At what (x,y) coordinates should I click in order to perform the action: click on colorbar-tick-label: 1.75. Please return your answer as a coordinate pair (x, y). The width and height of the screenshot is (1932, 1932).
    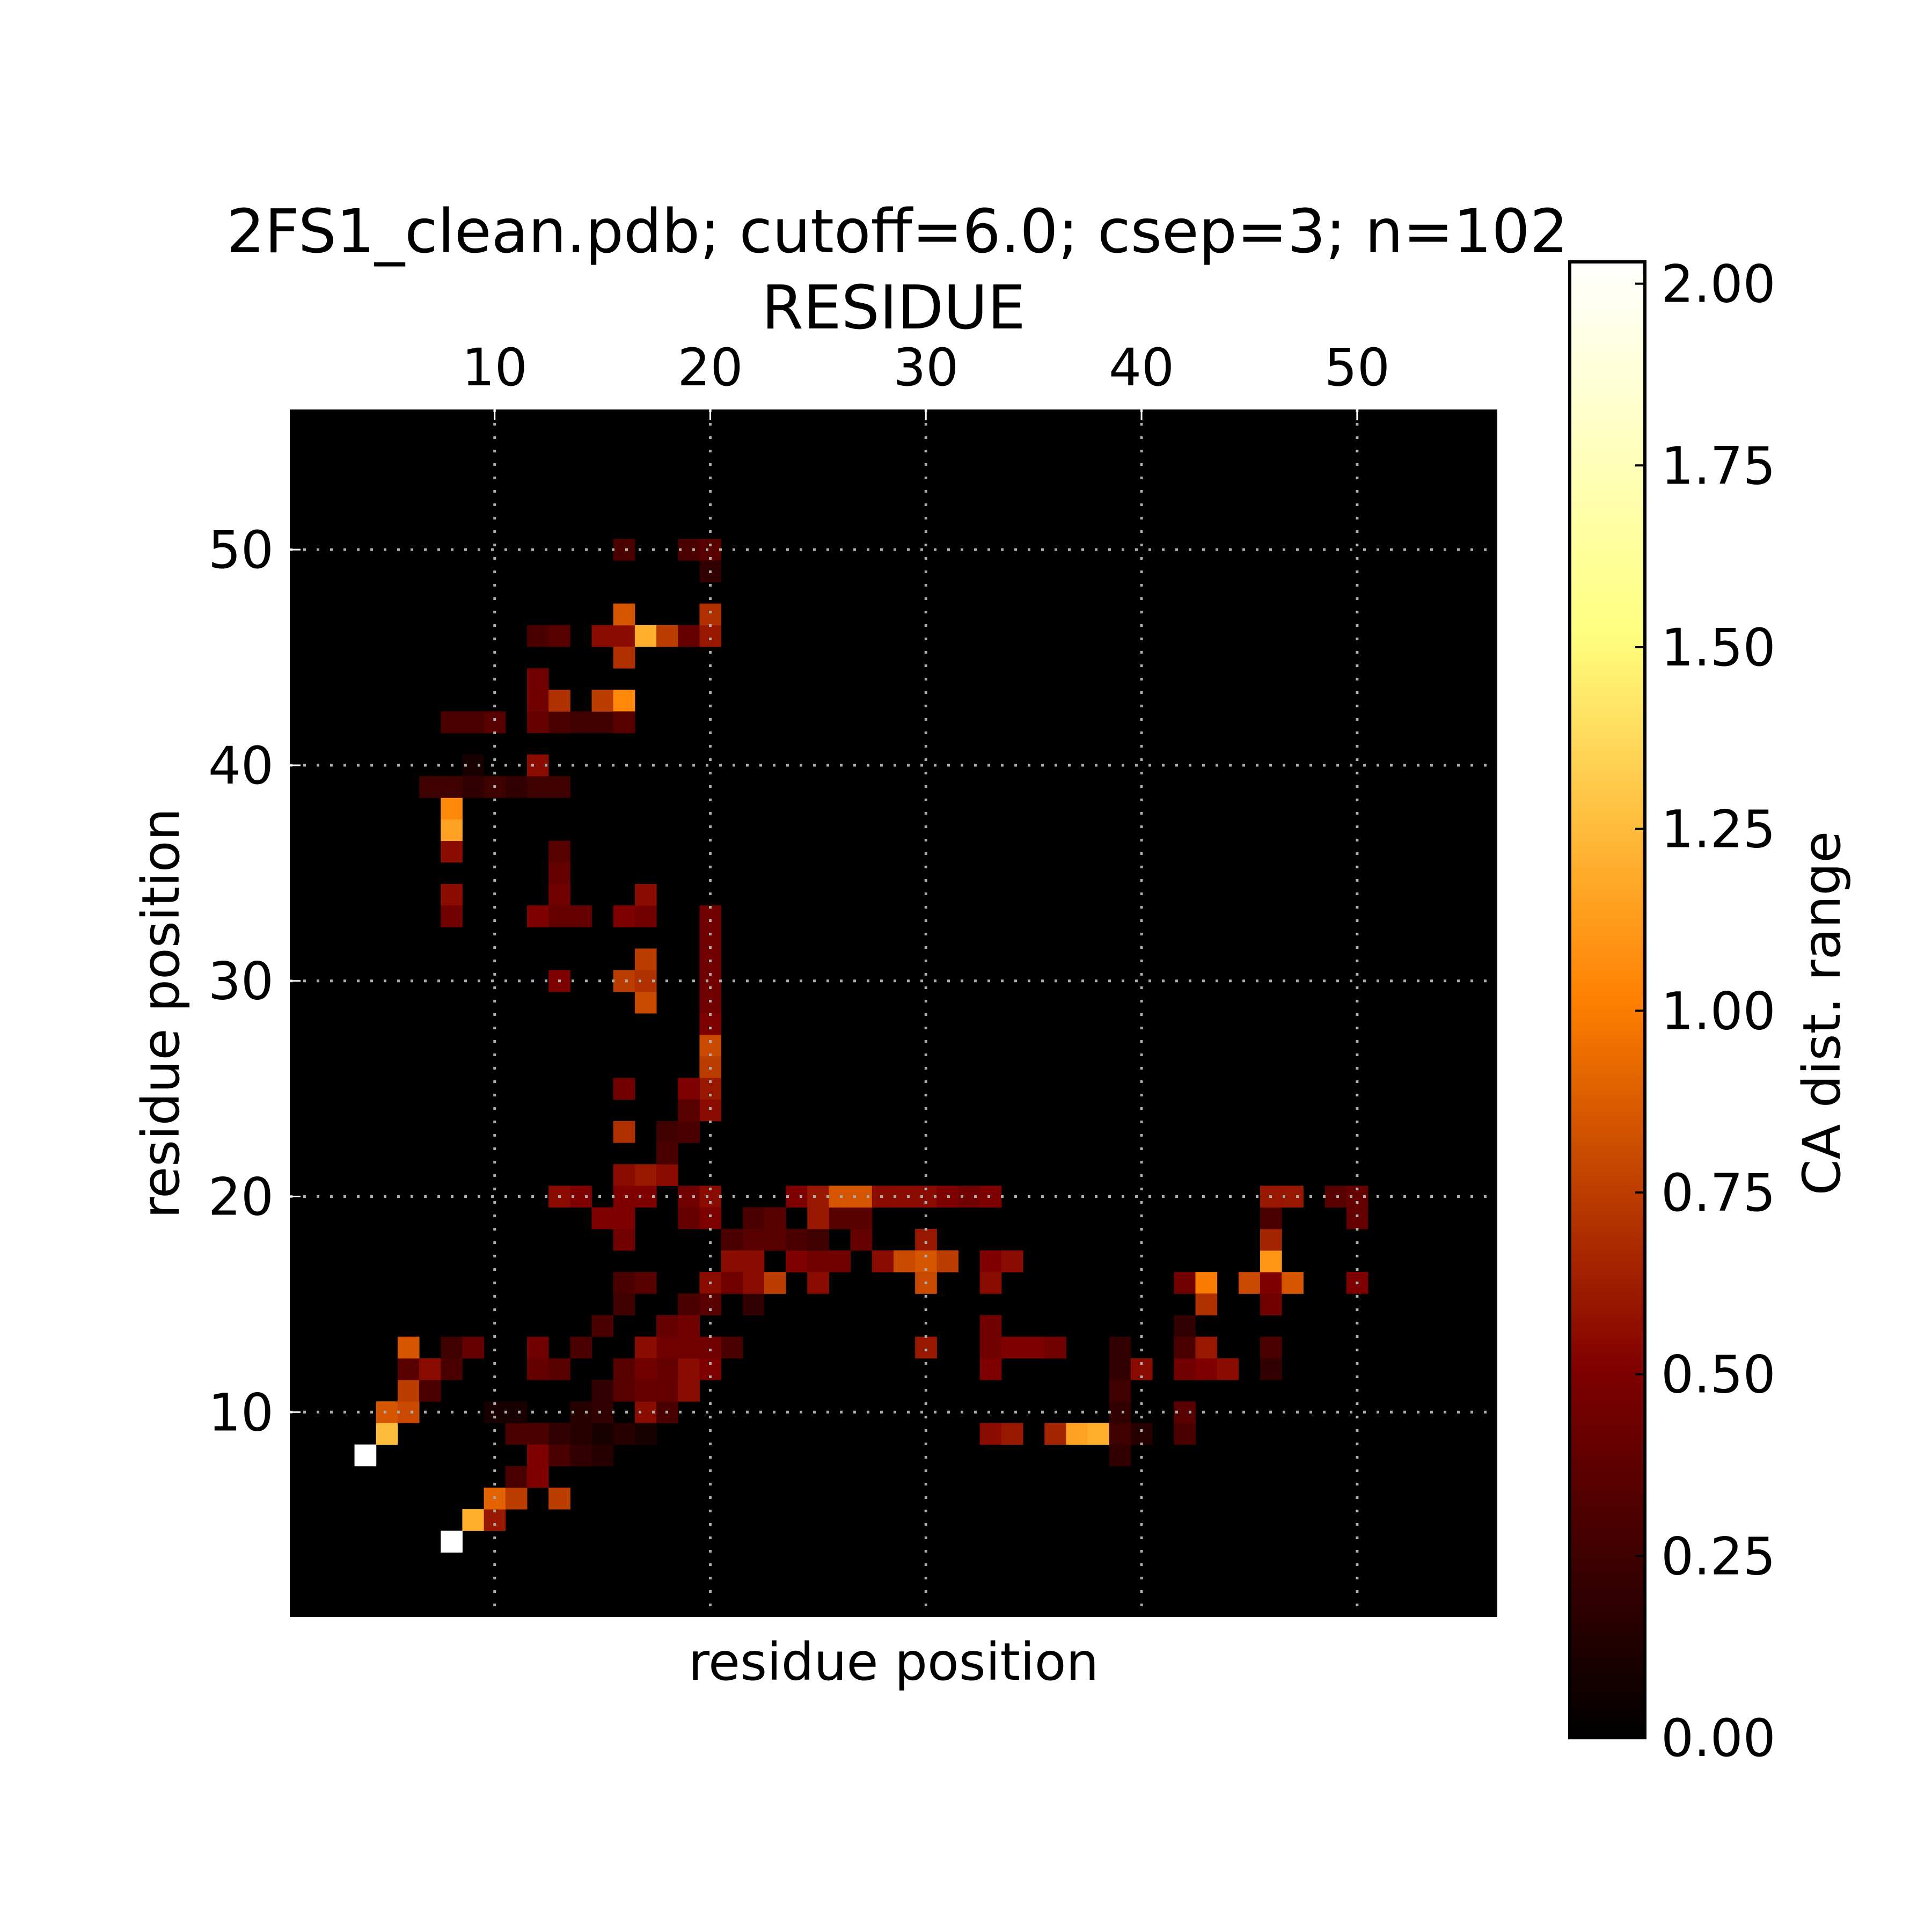
    Looking at the image, I should click on (1718, 466).